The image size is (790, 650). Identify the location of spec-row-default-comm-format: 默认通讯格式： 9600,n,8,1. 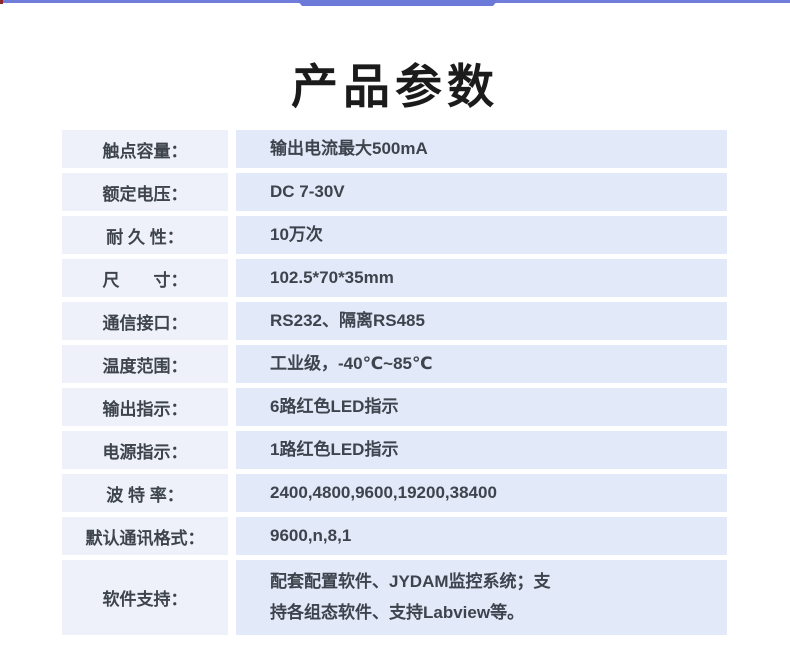
(394, 536).